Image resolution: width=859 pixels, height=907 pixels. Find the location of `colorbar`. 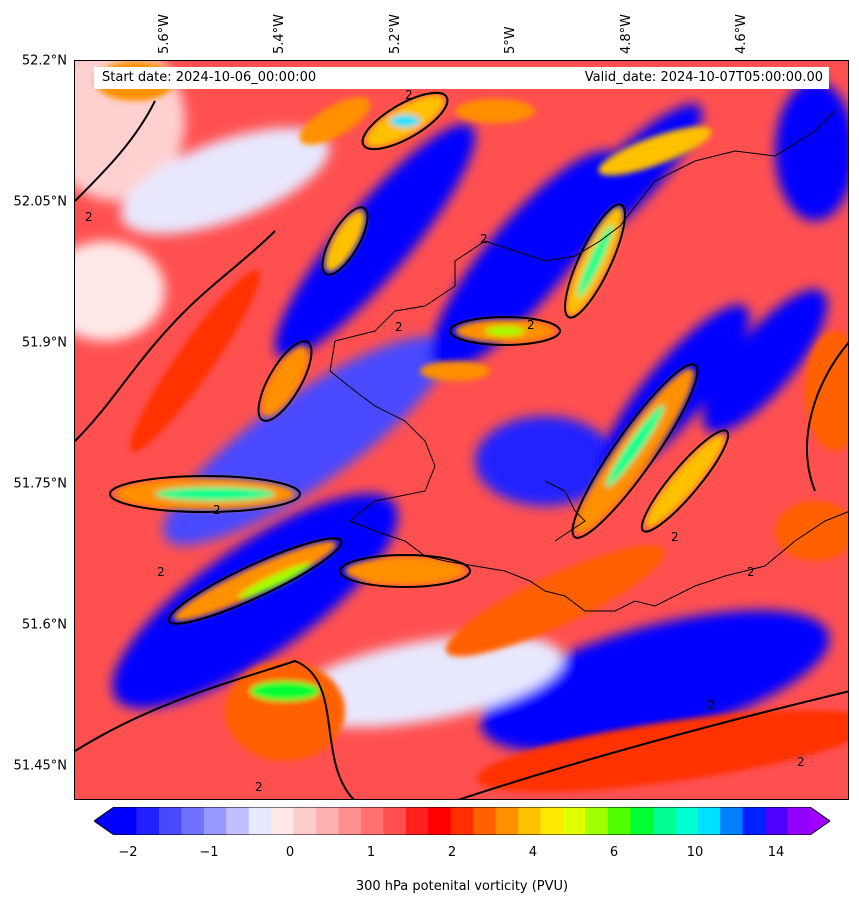

colorbar is located at coordinates (462, 821).